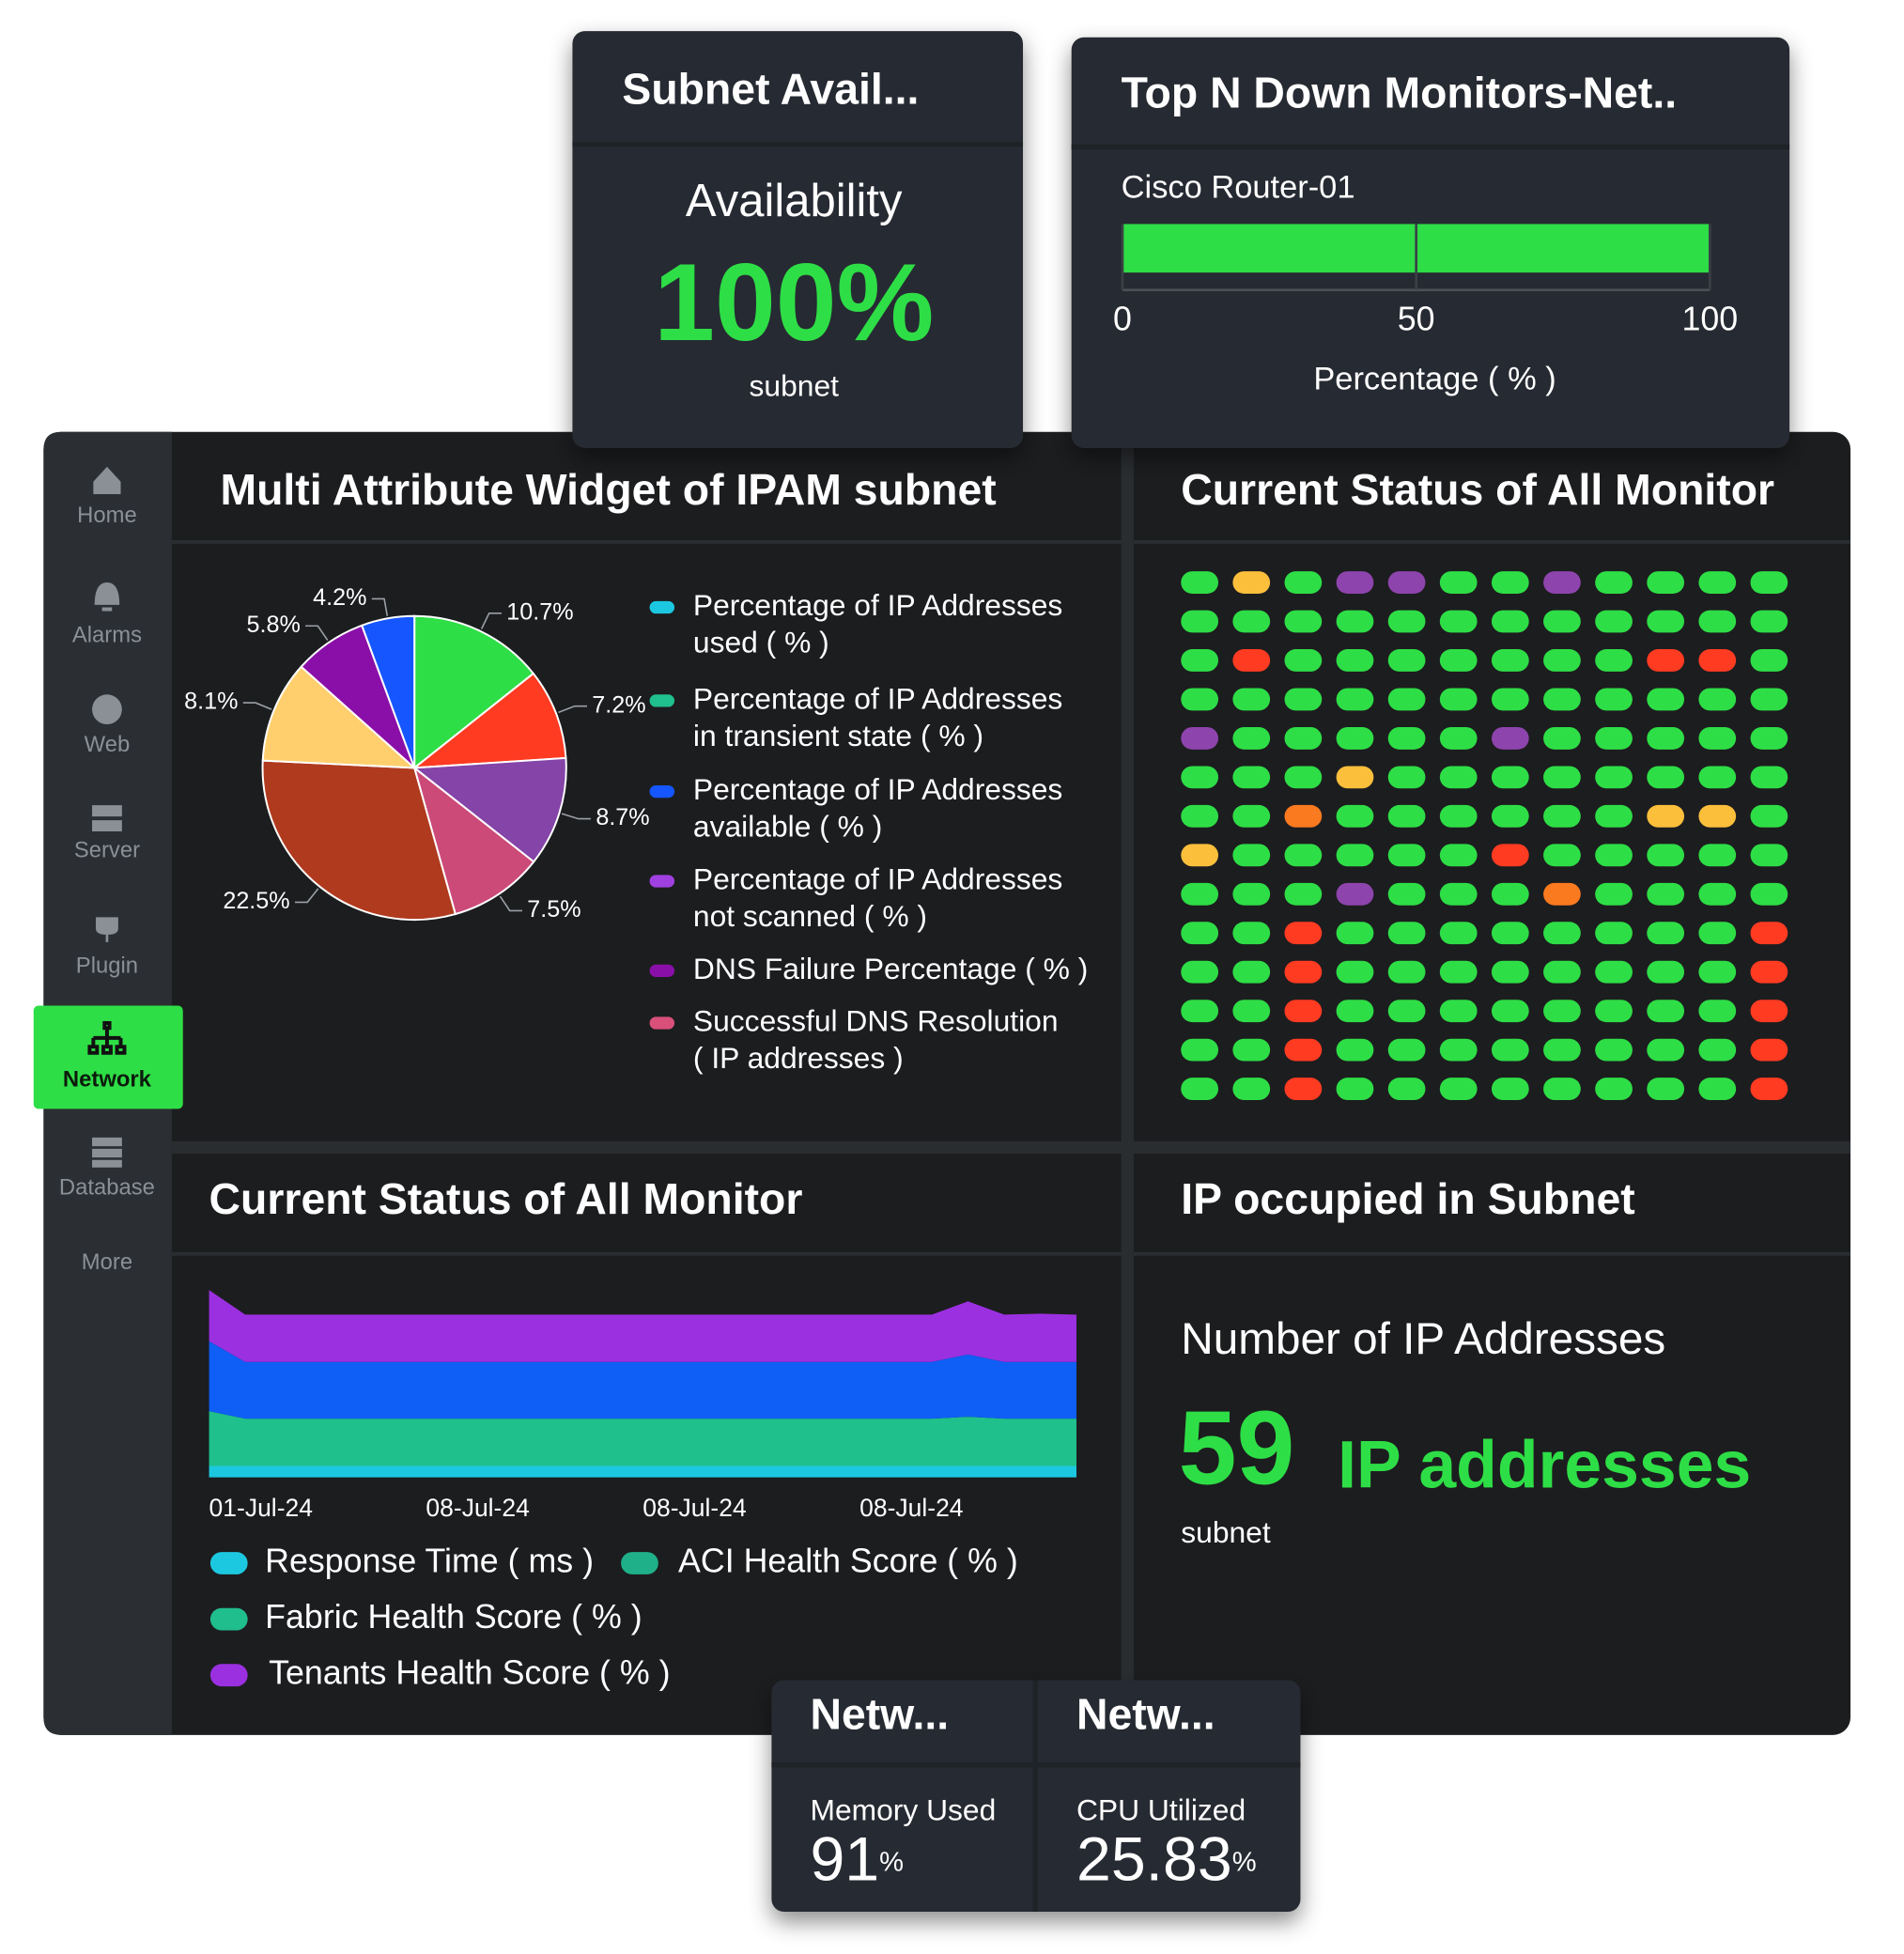 Image resolution: width=1904 pixels, height=1954 pixels. Describe the element at coordinates (1122, 318) in the screenshot. I see `x-tick-label: 0` at that location.